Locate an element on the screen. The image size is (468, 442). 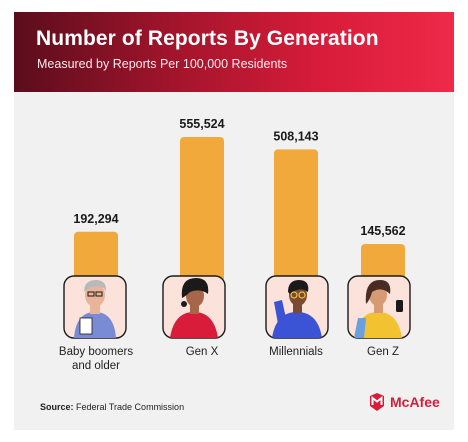
brand-name: McAfee is located at coordinates (415, 402).